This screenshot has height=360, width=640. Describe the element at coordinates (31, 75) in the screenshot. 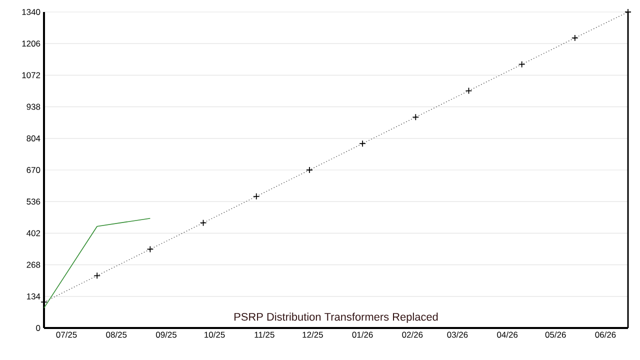

I see `y-tick-label: 1072` at that location.